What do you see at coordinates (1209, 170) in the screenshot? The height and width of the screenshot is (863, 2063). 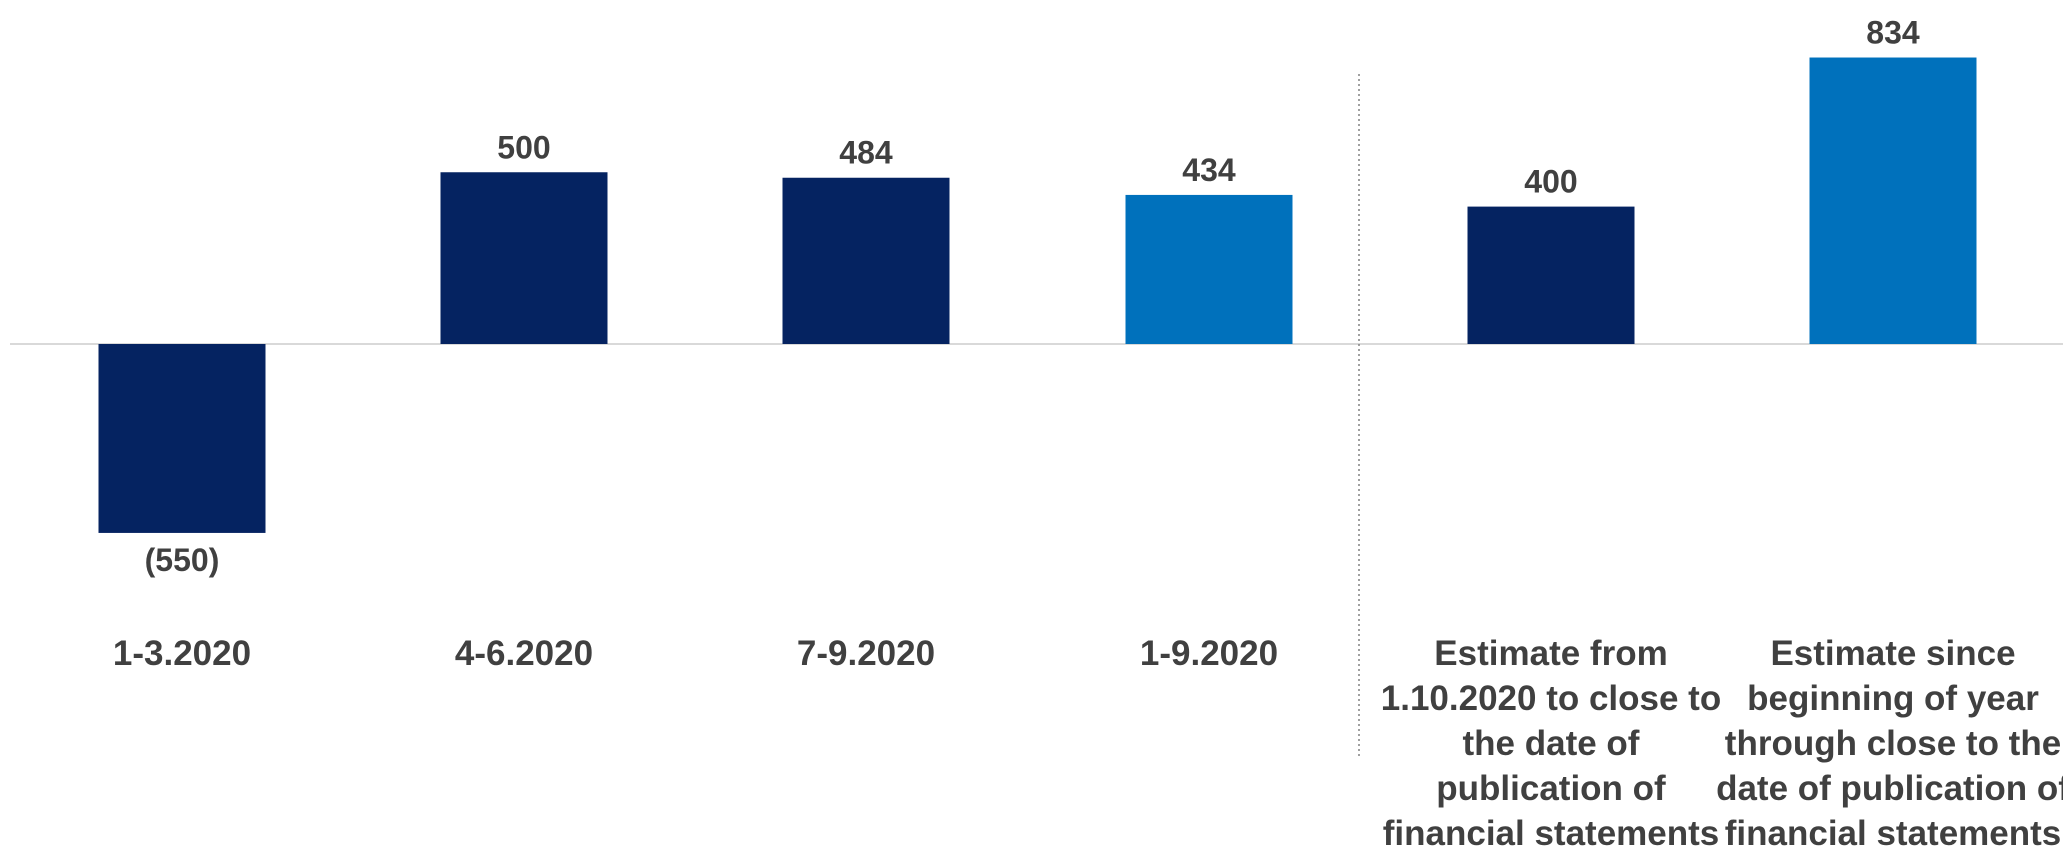 I see `value-label-4: 434` at bounding box center [1209, 170].